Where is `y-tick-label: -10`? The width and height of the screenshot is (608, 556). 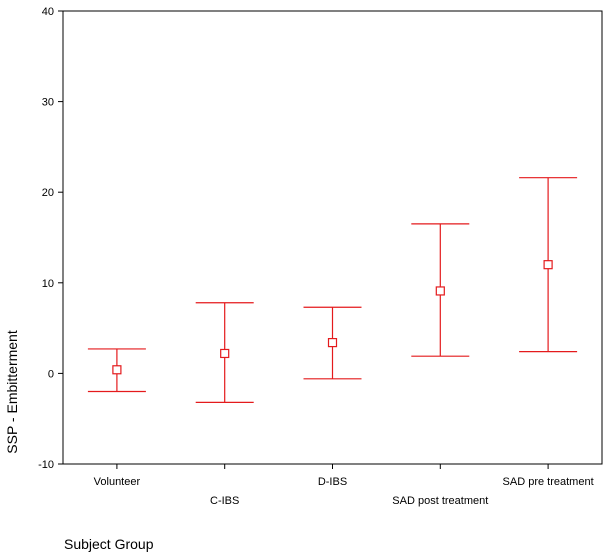
y-tick-label: -10 is located at coordinates (46, 465).